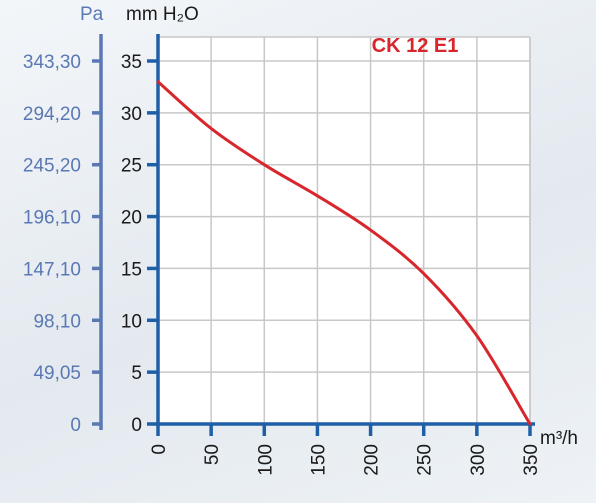 The width and height of the screenshot is (596, 503). I want to click on pa-tick-label: 343,30, so click(52, 62).